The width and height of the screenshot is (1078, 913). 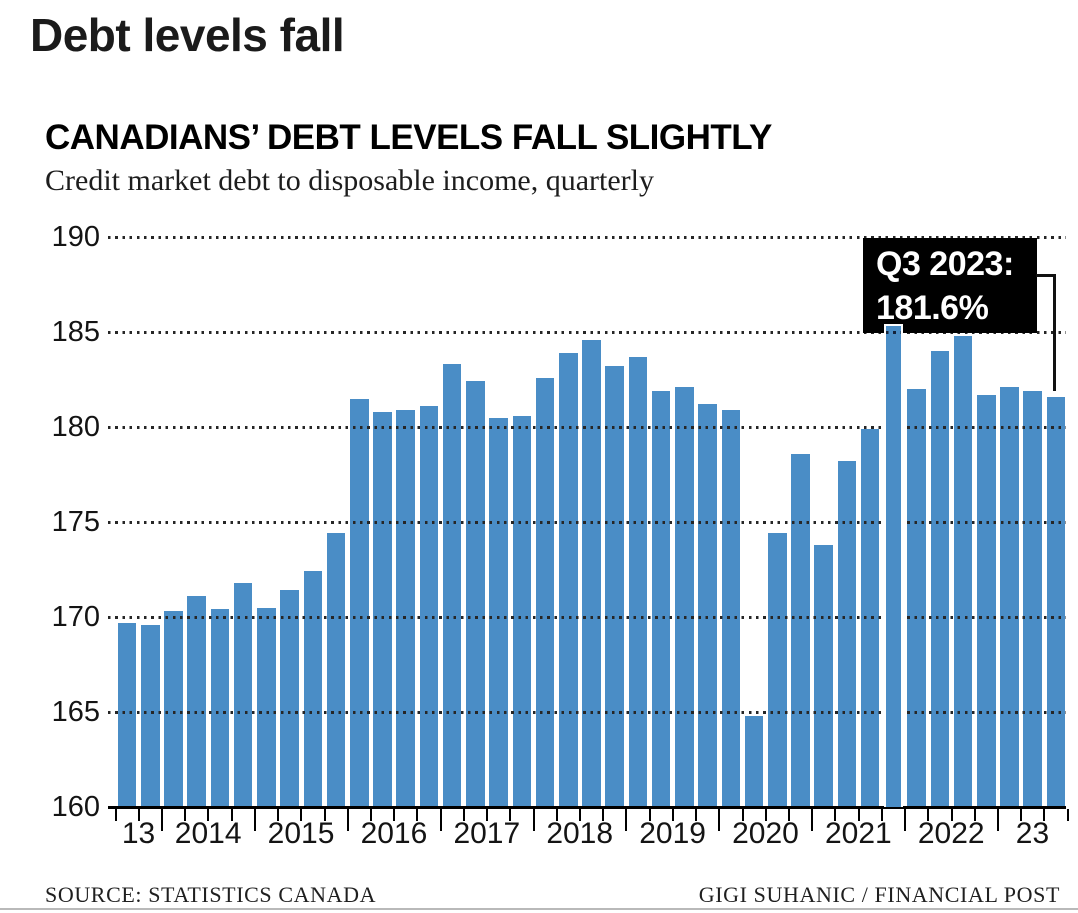 What do you see at coordinates (75, 427) in the screenshot?
I see `y-axis-label: 180` at bounding box center [75, 427].